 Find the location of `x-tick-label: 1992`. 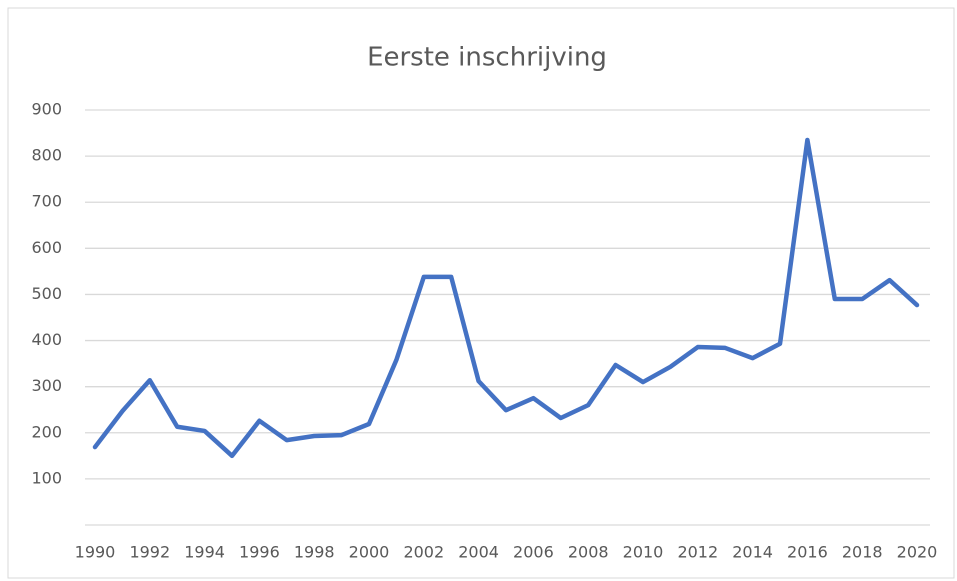

x-tick-label: 1992 is located at coordinates (149, 552).